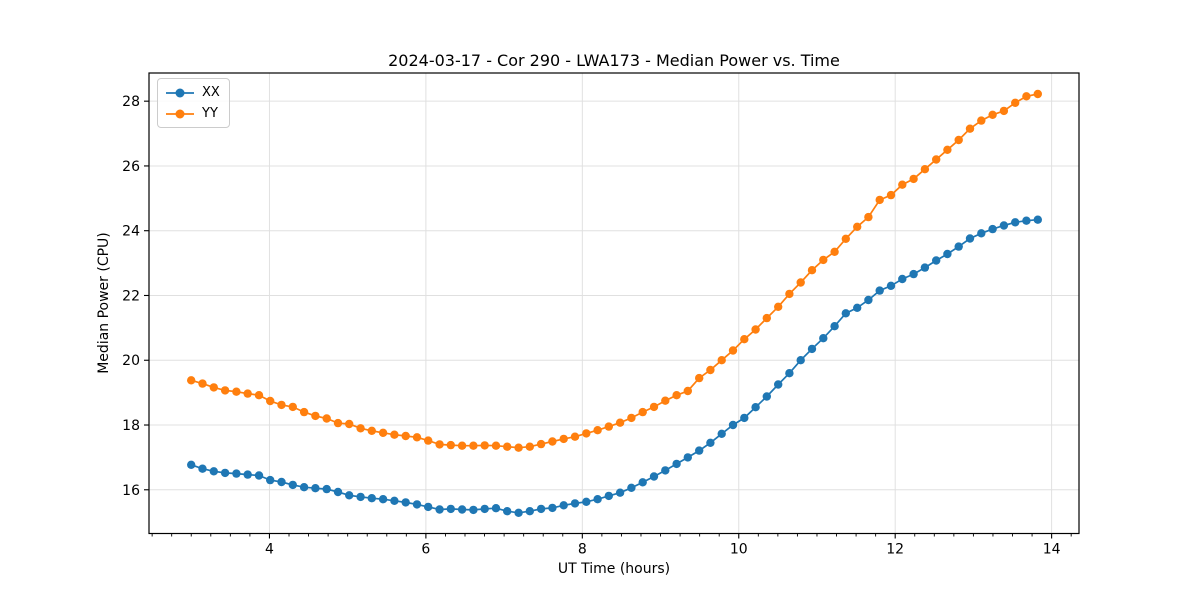 The width and height of the screenshot is (1200, 600). I want to click on y-tick-label: 28, so click(131, 102).